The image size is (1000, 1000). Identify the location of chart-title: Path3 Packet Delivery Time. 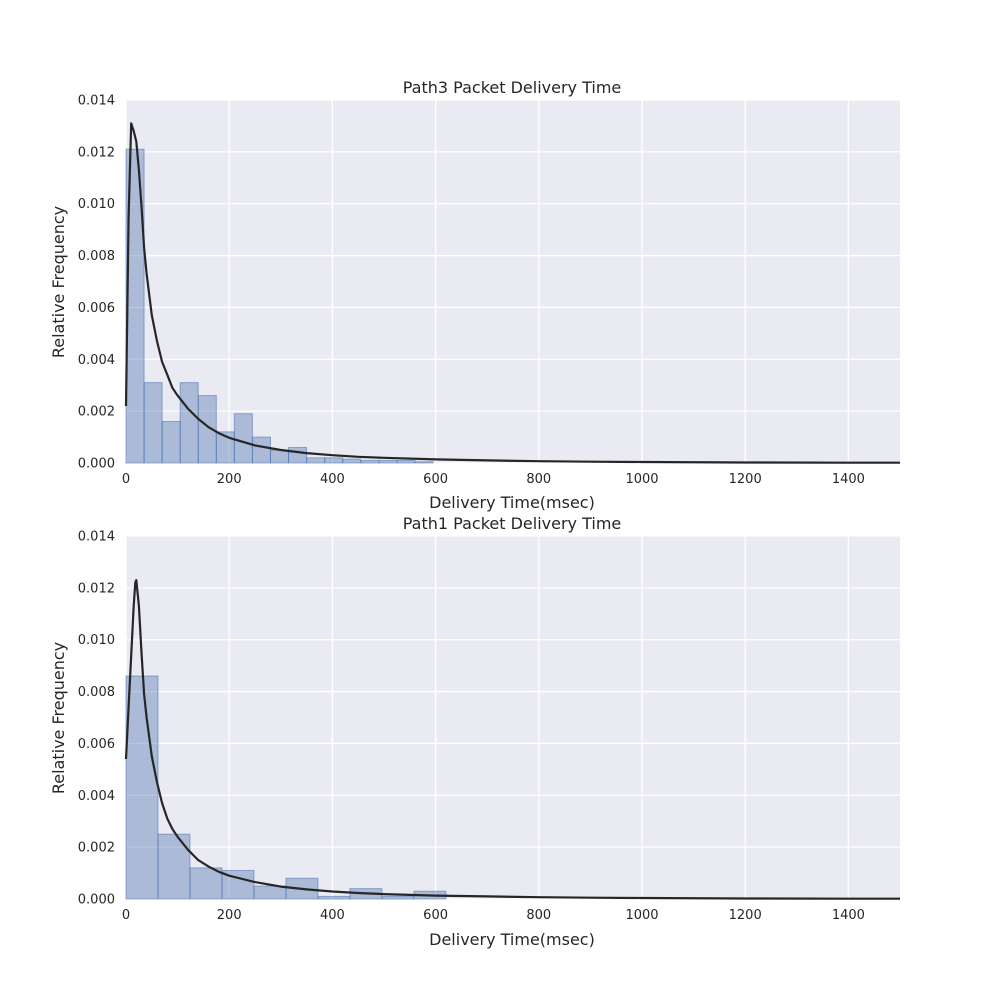
(512, 87).